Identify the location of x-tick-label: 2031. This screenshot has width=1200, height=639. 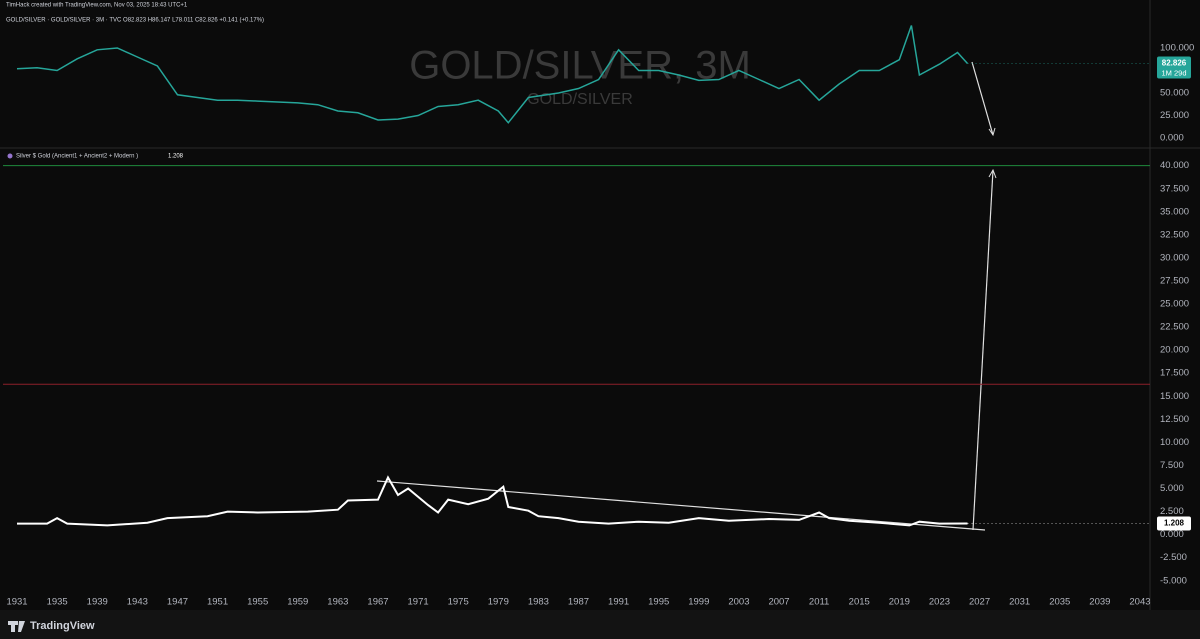
(1019, 602).